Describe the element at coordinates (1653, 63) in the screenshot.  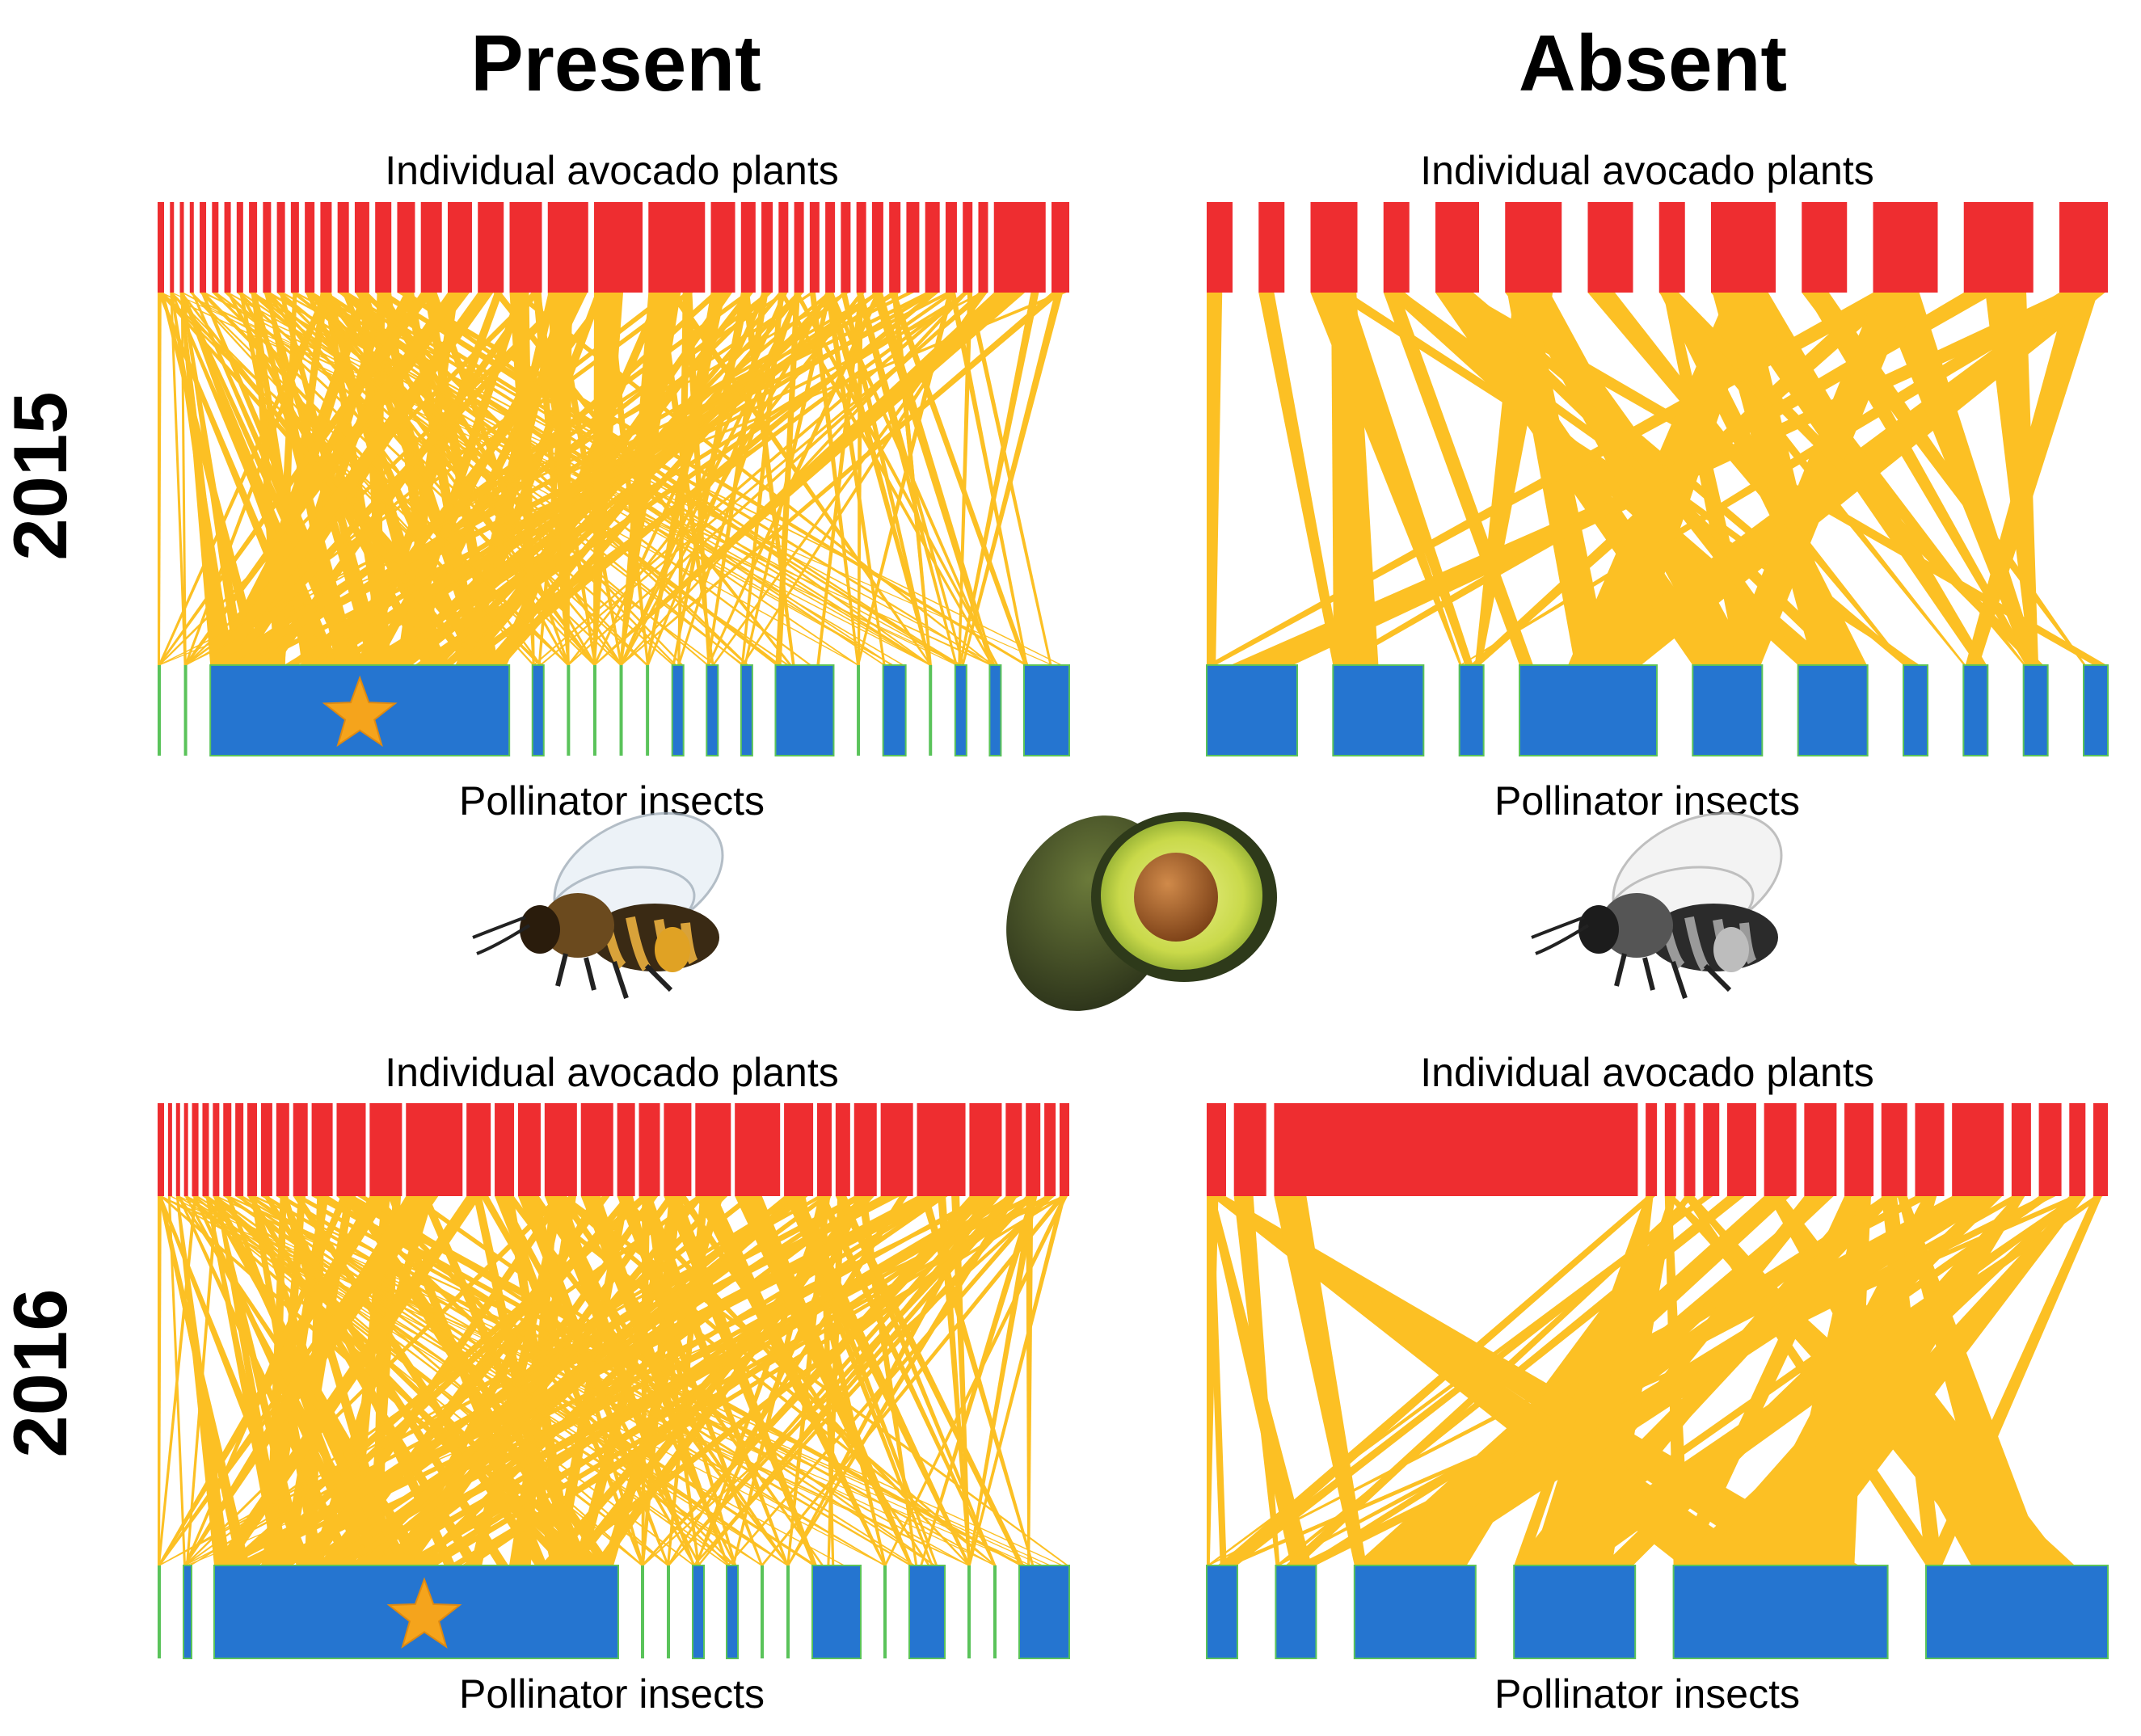
I see `column-title-absent: Absent` at that location.